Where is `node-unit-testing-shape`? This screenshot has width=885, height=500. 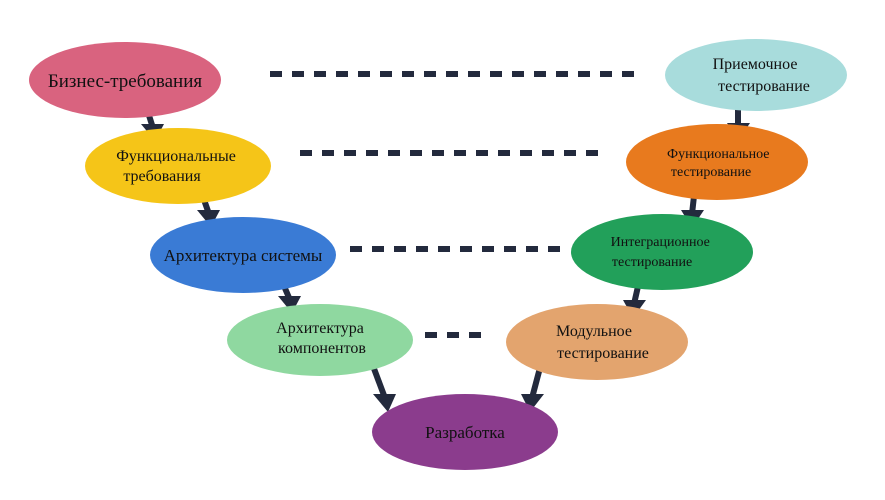 node-unit-testing-shape is located at coordinates (597, 342).